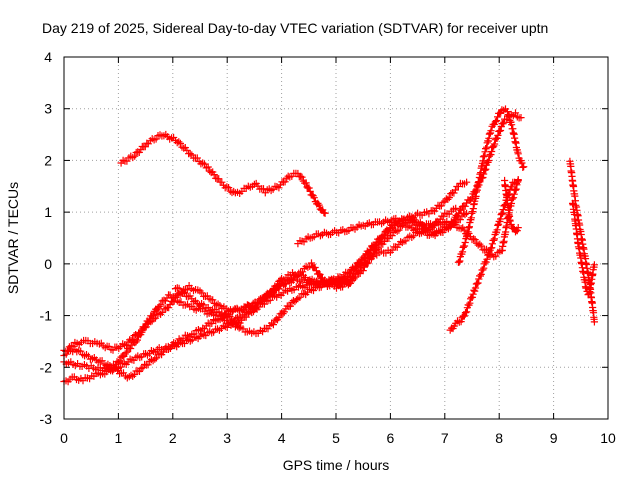  I want to click on x-tick-label: 0, so click(64, 438).